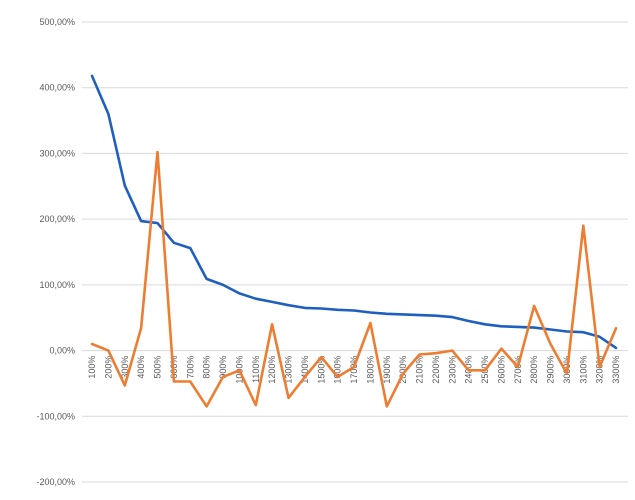 The width and height of the screenshot is (635, 500). Describe the element at coordinates (141, 367) in the screenshot. I see `x-tick-label: 400%` at that location.